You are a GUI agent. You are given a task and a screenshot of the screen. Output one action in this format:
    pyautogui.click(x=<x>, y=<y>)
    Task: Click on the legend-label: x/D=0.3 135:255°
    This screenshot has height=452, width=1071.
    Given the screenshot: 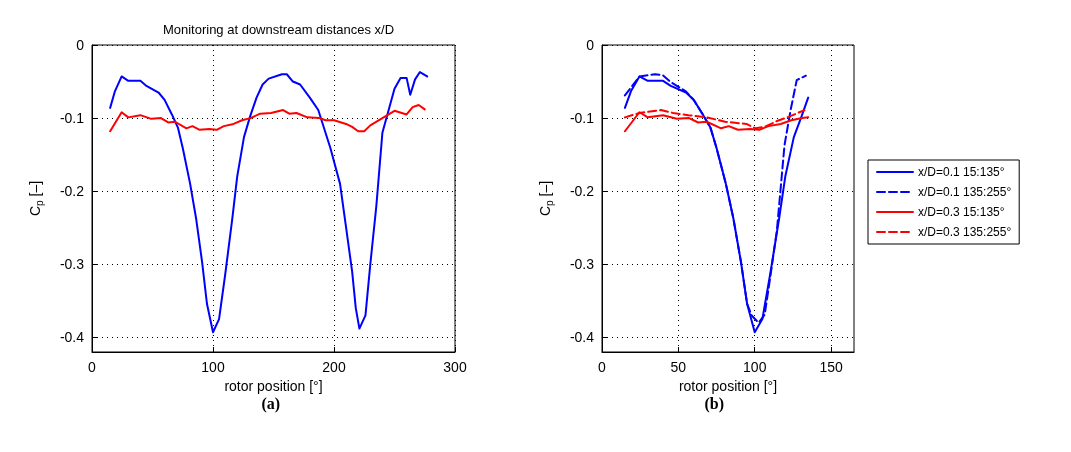 What is the action you would take?
    pyautogui.click(x=965, y=232)
    